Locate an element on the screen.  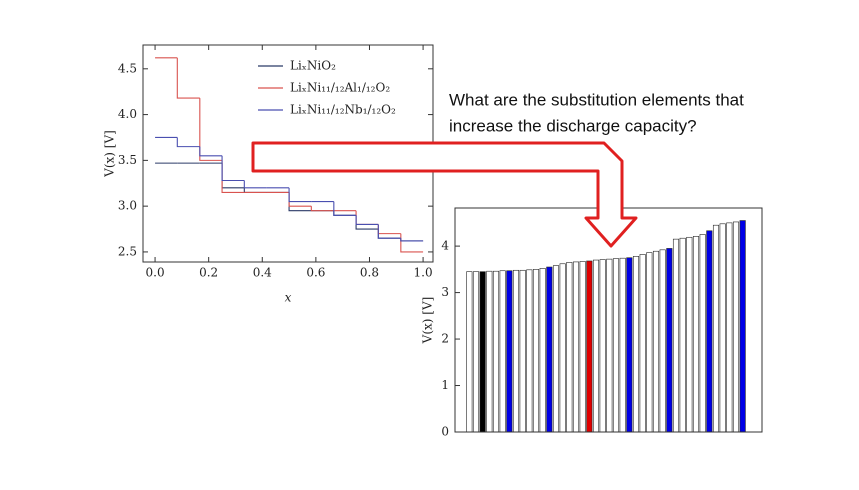
x-tick-label: 0.0 is located at coordinates (155, 273).